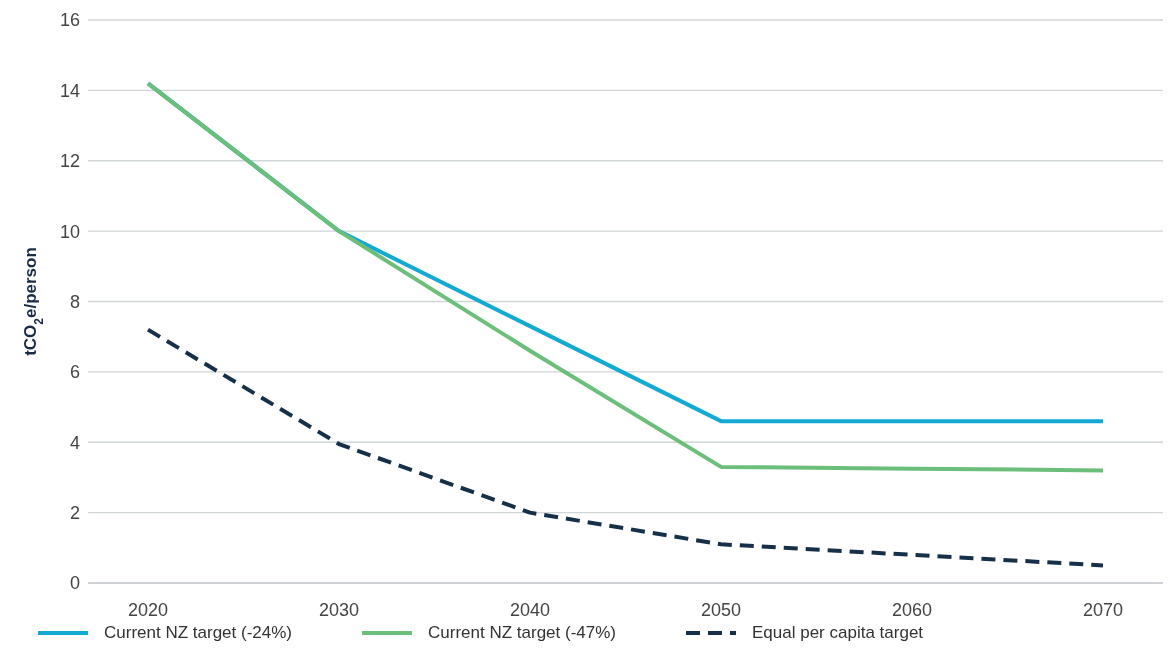 This screenshot has width=1174, height=655. I want to click on y-tick-label: 2, so click(74, 513).